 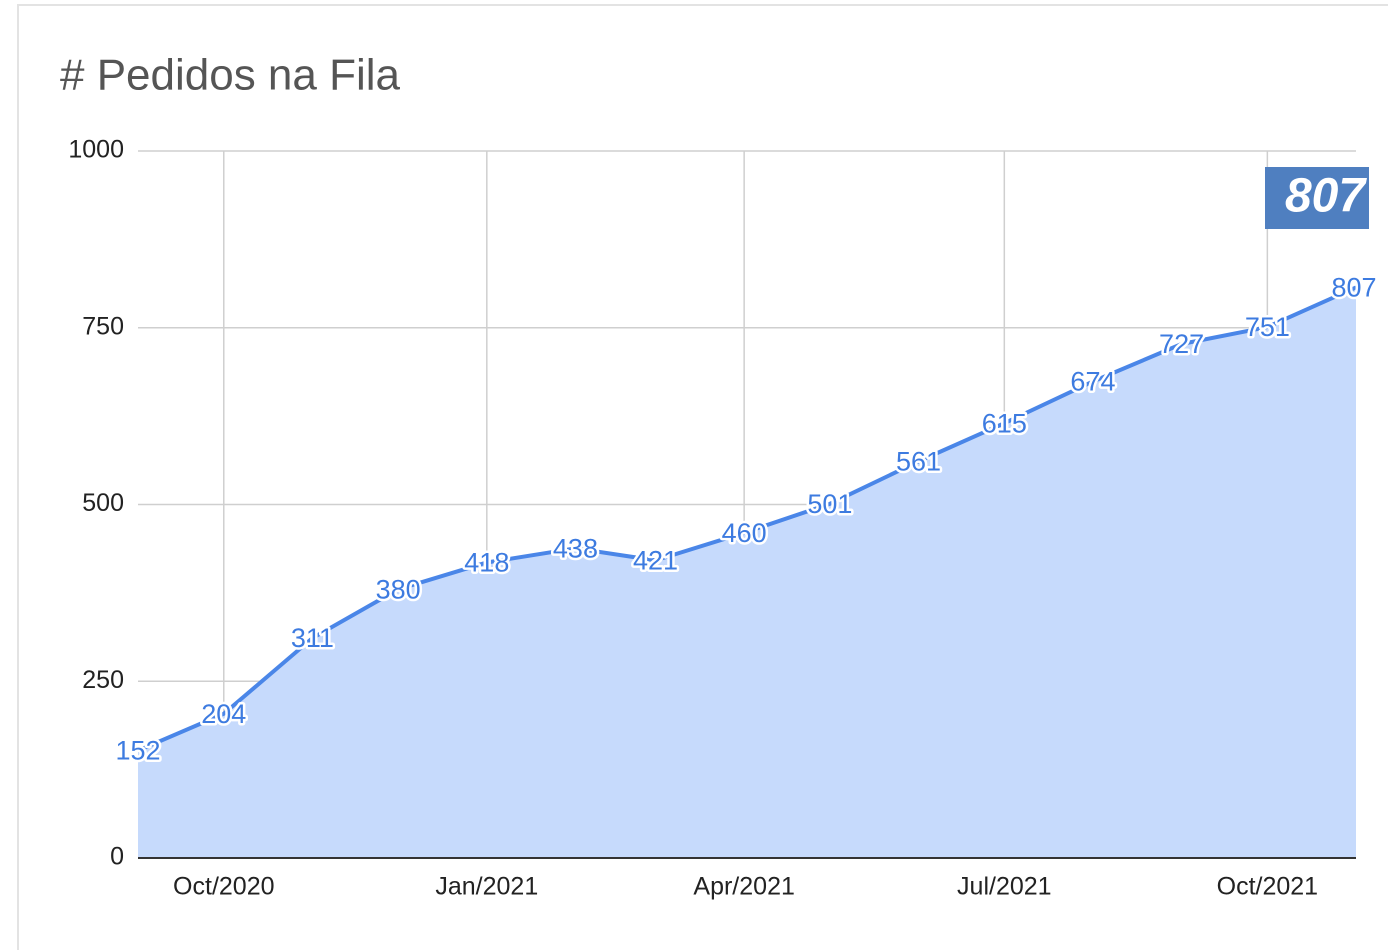 What do you see at coordinates (137, 751) in the screenshot?
I see `data-label: 152` at bounding box center [137, 751].